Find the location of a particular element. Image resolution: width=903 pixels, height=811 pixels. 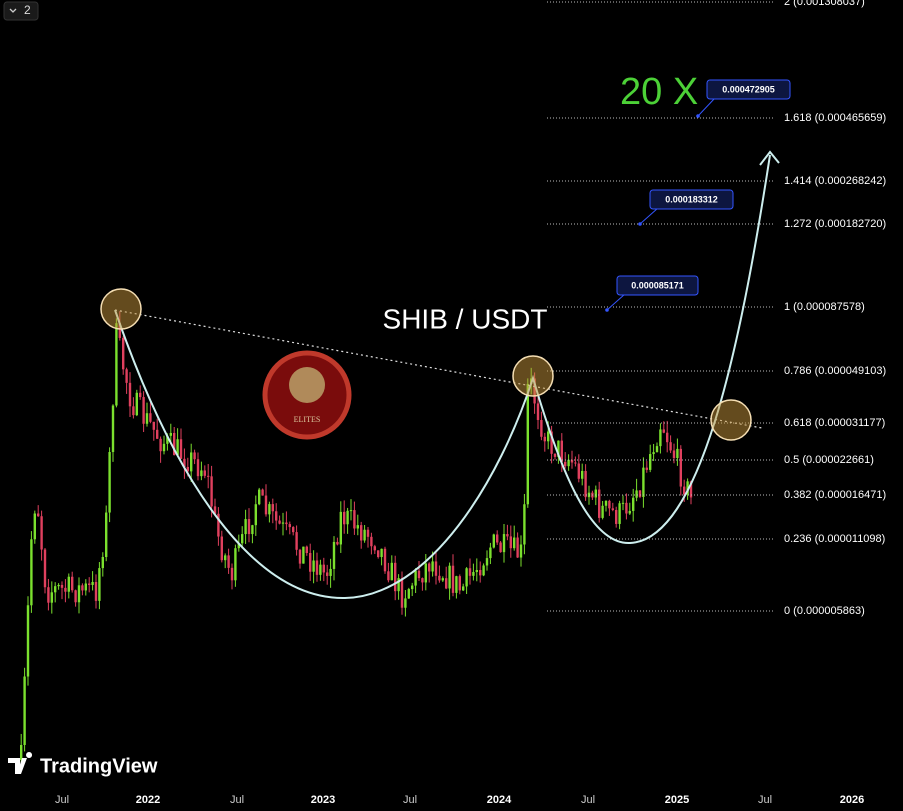

fib-label: 0.618 (0.000031177) is located at coordinates (834, 423).